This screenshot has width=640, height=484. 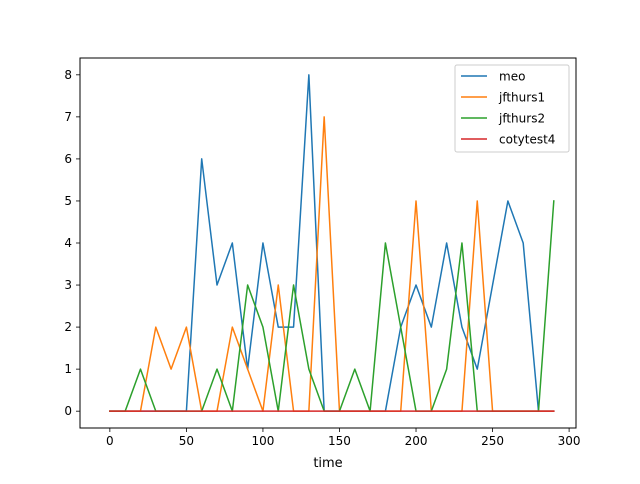 I want to click on y-tick-label: 4, so click(x=68, y=243).